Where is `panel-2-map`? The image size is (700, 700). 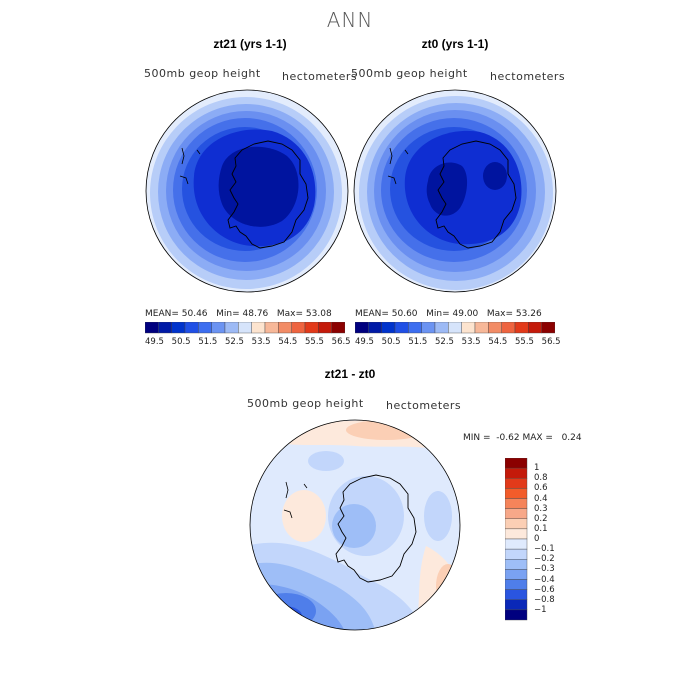
panel-2-map is located at coordinates (455, 191).